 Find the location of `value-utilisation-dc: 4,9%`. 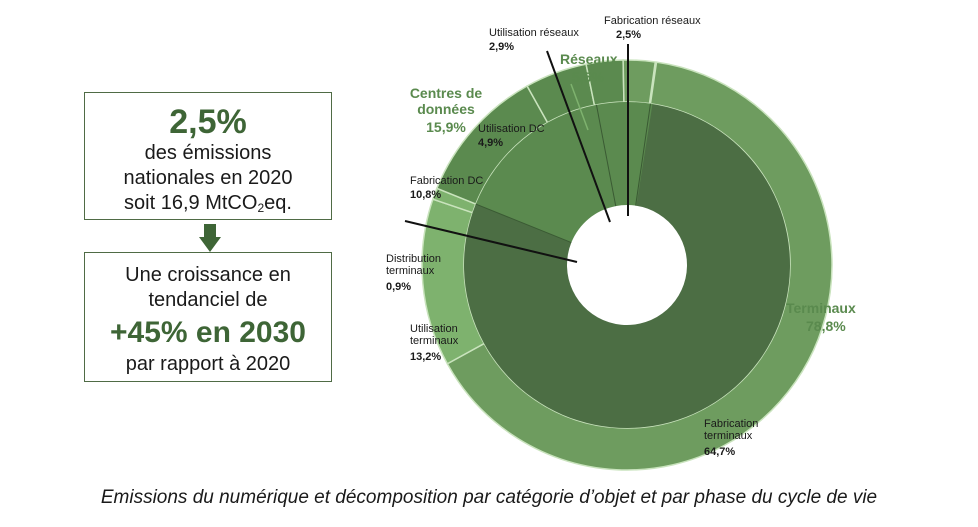

value-utilisation-dc: 4,9% is located at coordinates (490, 143).